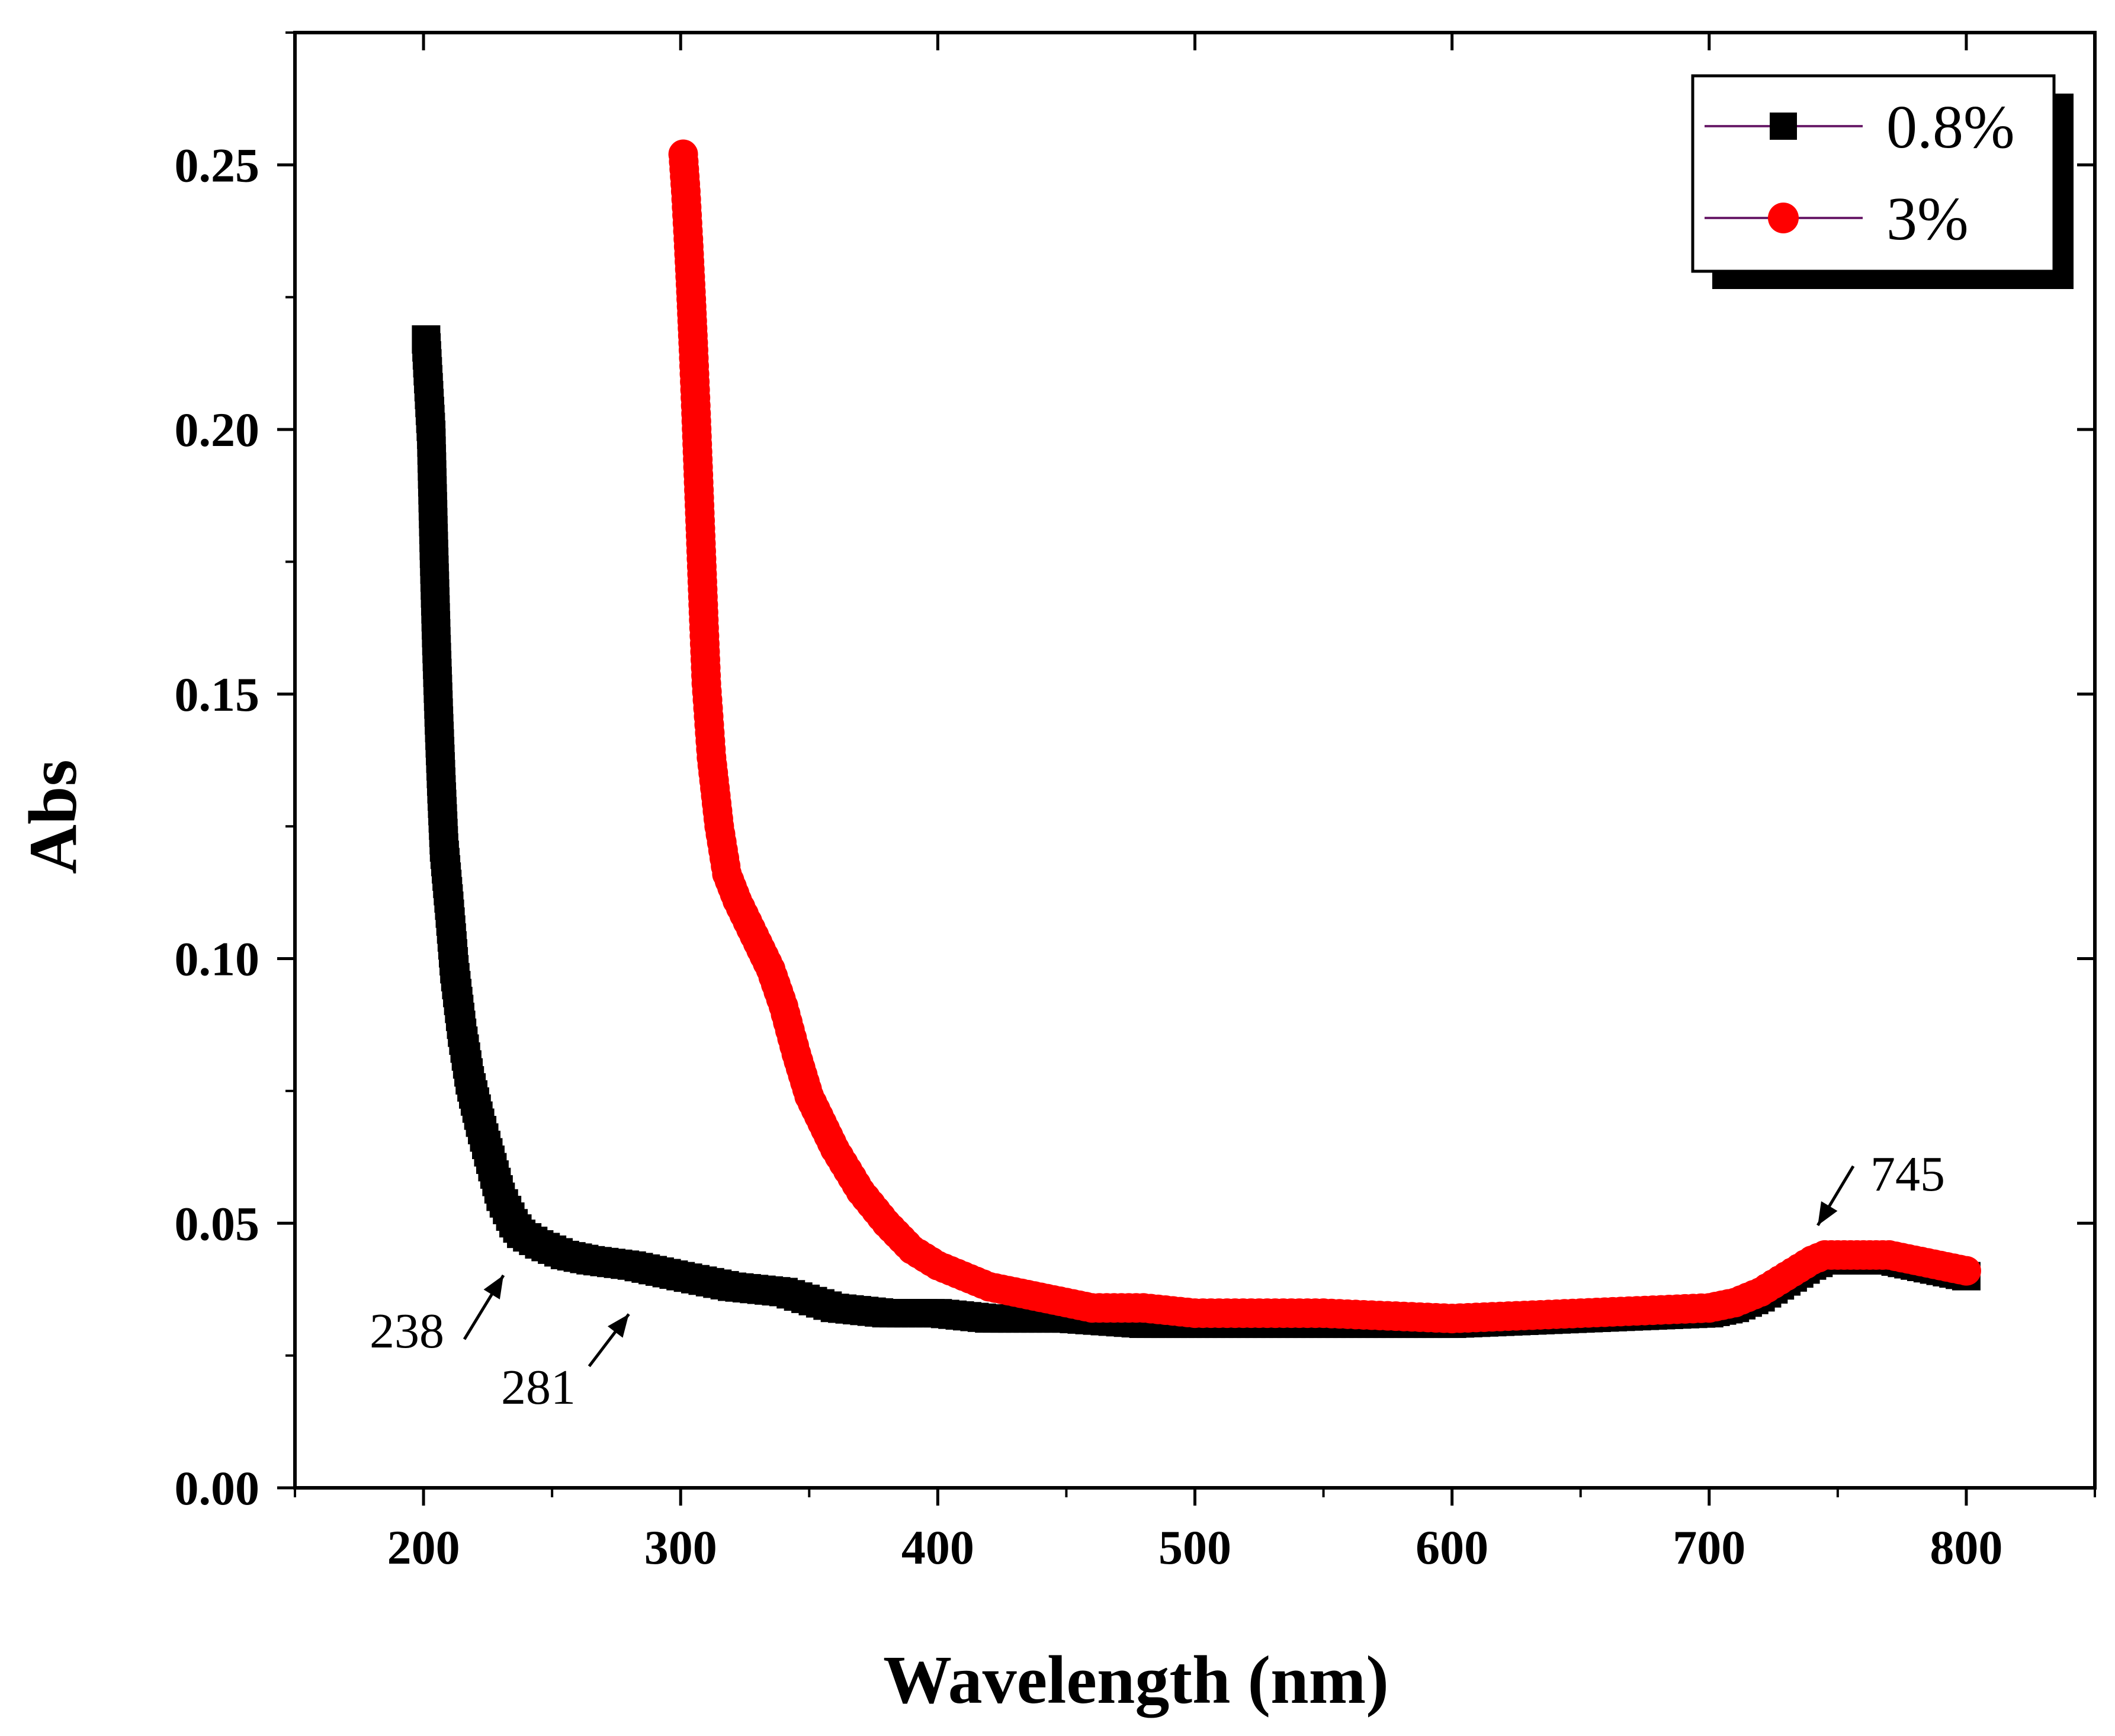 The image size is (2115, 1736). What do you see at coordinates (407, 1331) in the screenshot?
I see `annotation-238: 238` at bounding box center [407, 1331].